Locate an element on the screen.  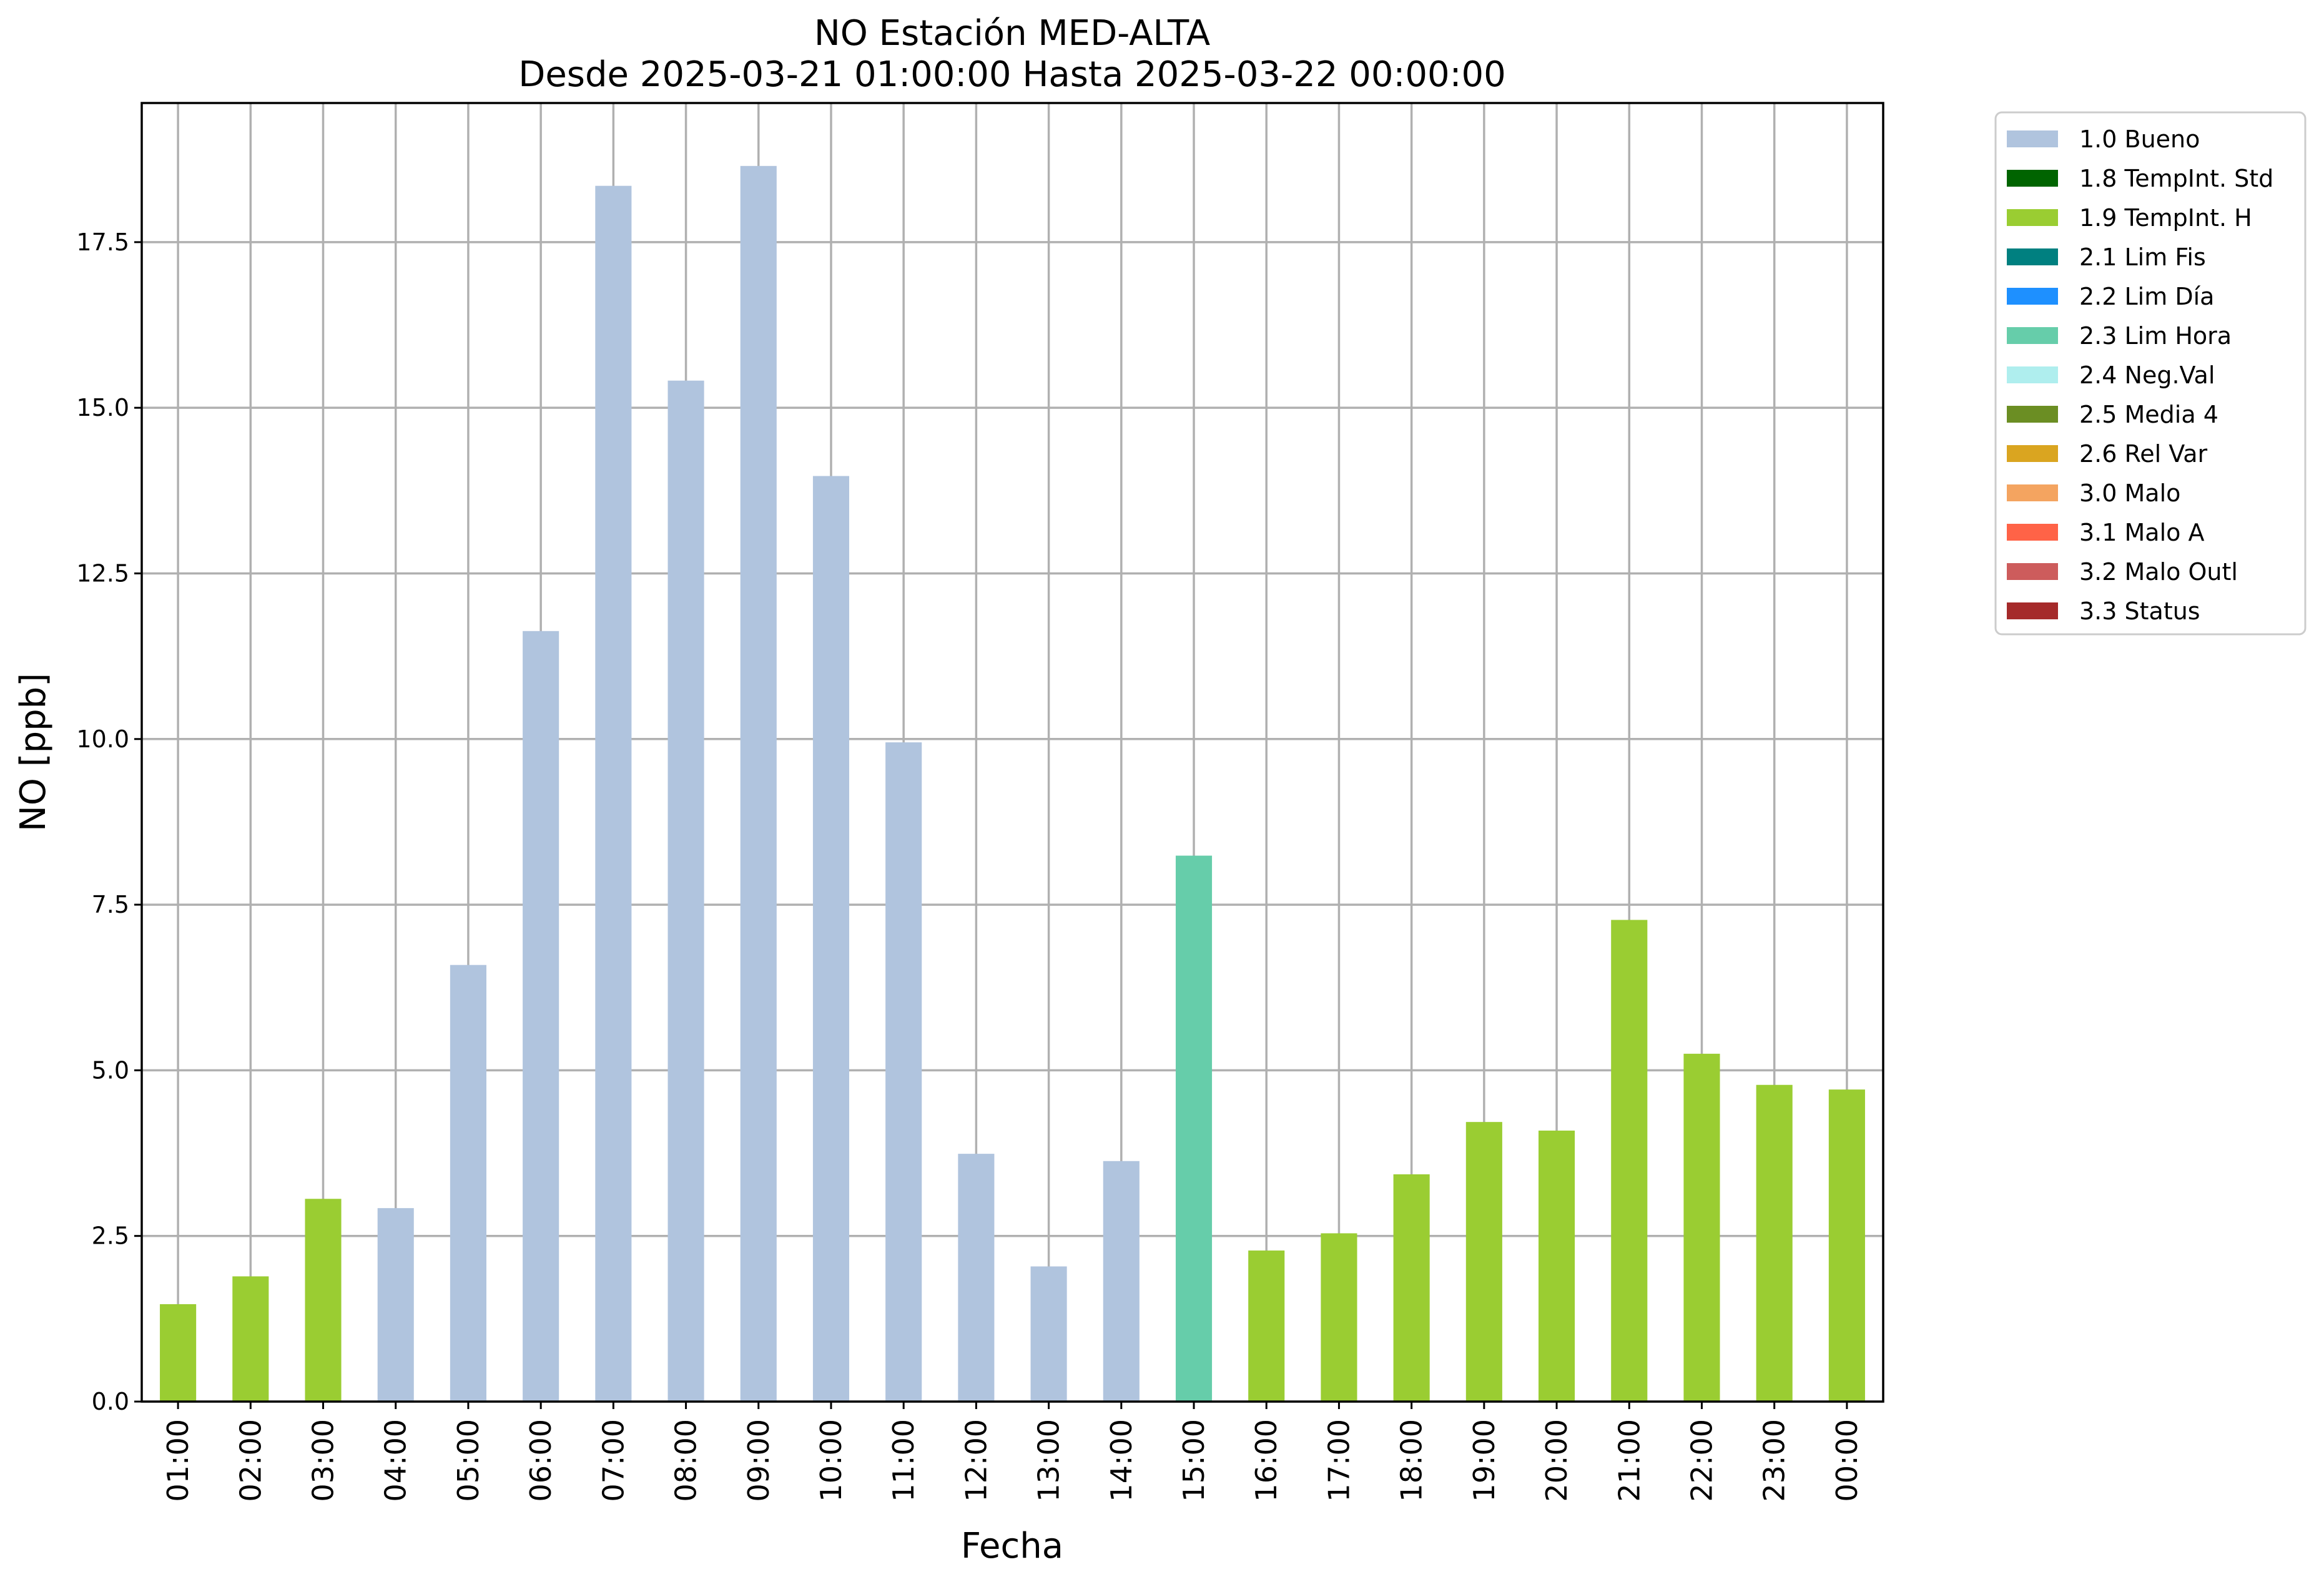
y-tick-label: 7.5 is located at coordinates (110, 904).